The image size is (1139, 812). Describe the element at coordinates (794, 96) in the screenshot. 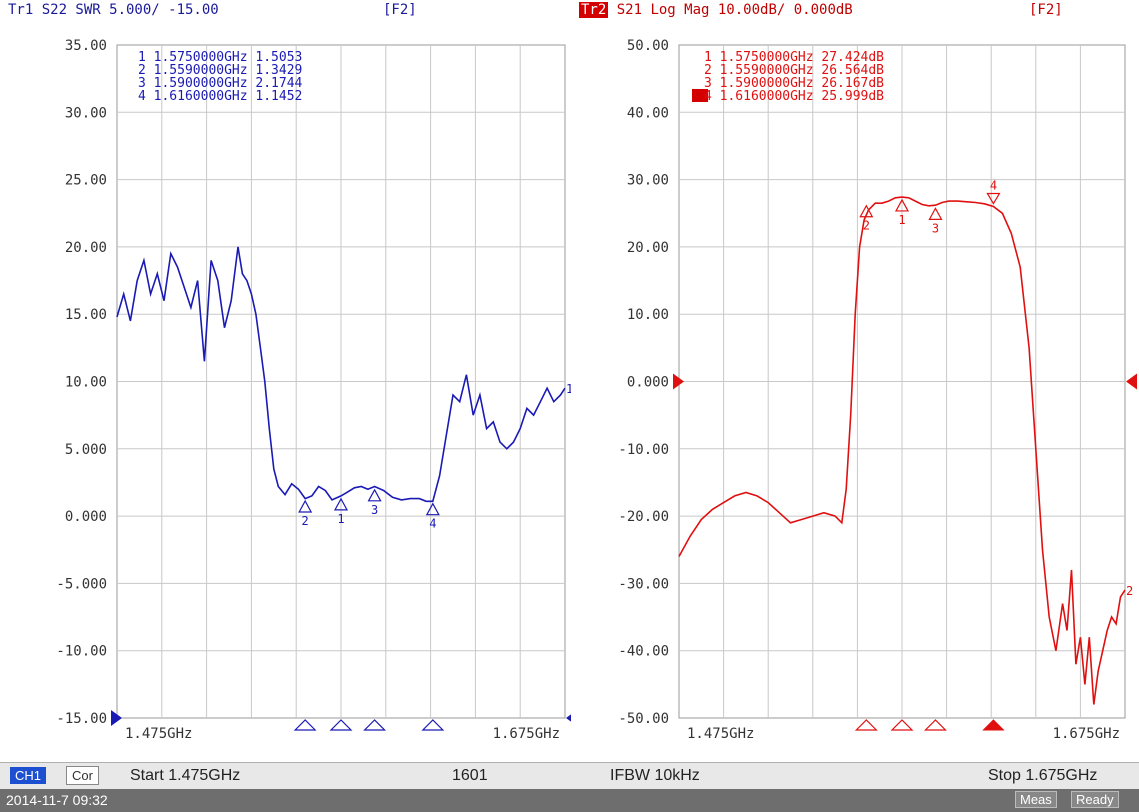

I see `marker-readout: 4 1.6160000GHz 25.999dB` at that location.